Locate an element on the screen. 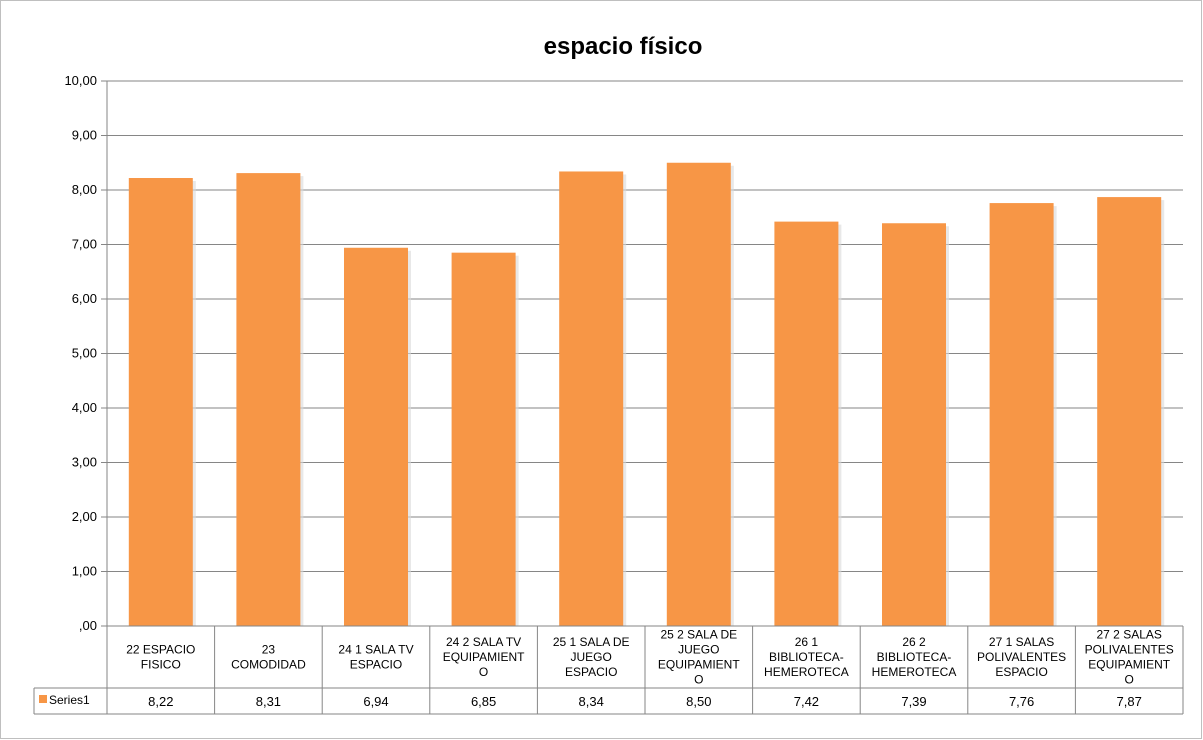 This screenshot has height=740, width=1203. category-label: 27 1 SALAS POLIVALENTES ESPACIO is located at coordinates (1021, 657).